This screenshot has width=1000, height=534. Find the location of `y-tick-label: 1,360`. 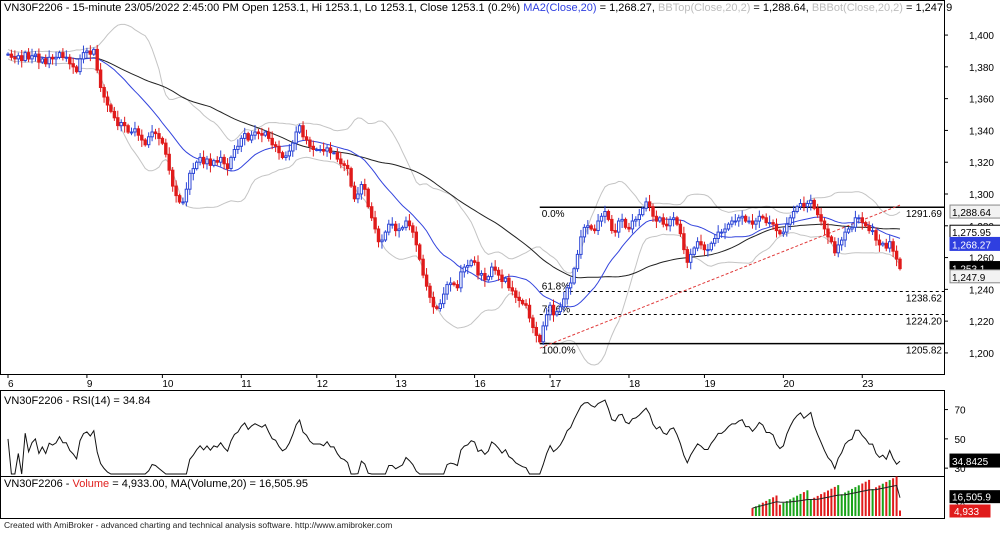

y-tick-label: 1,360 is located at coordinates (981, 100).